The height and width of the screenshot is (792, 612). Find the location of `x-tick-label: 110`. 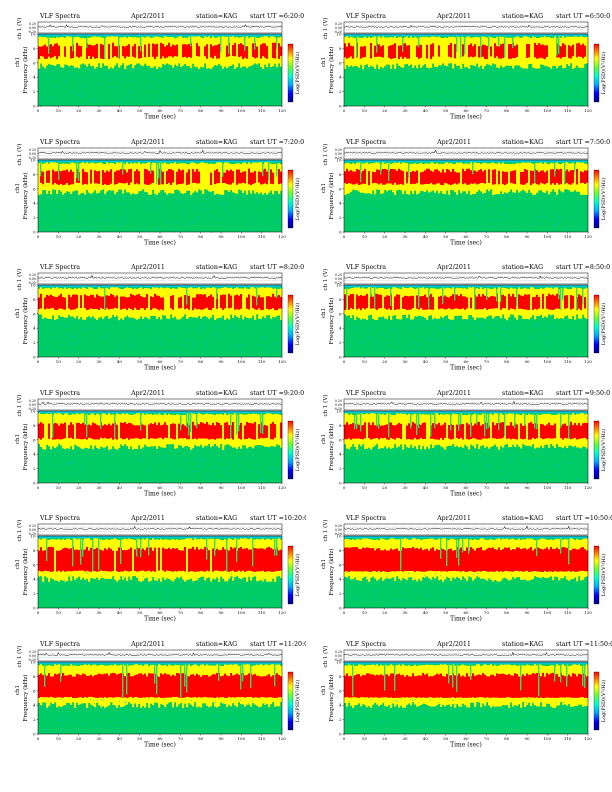

x-tick-label: 110 is located at coordinates (262, 236).